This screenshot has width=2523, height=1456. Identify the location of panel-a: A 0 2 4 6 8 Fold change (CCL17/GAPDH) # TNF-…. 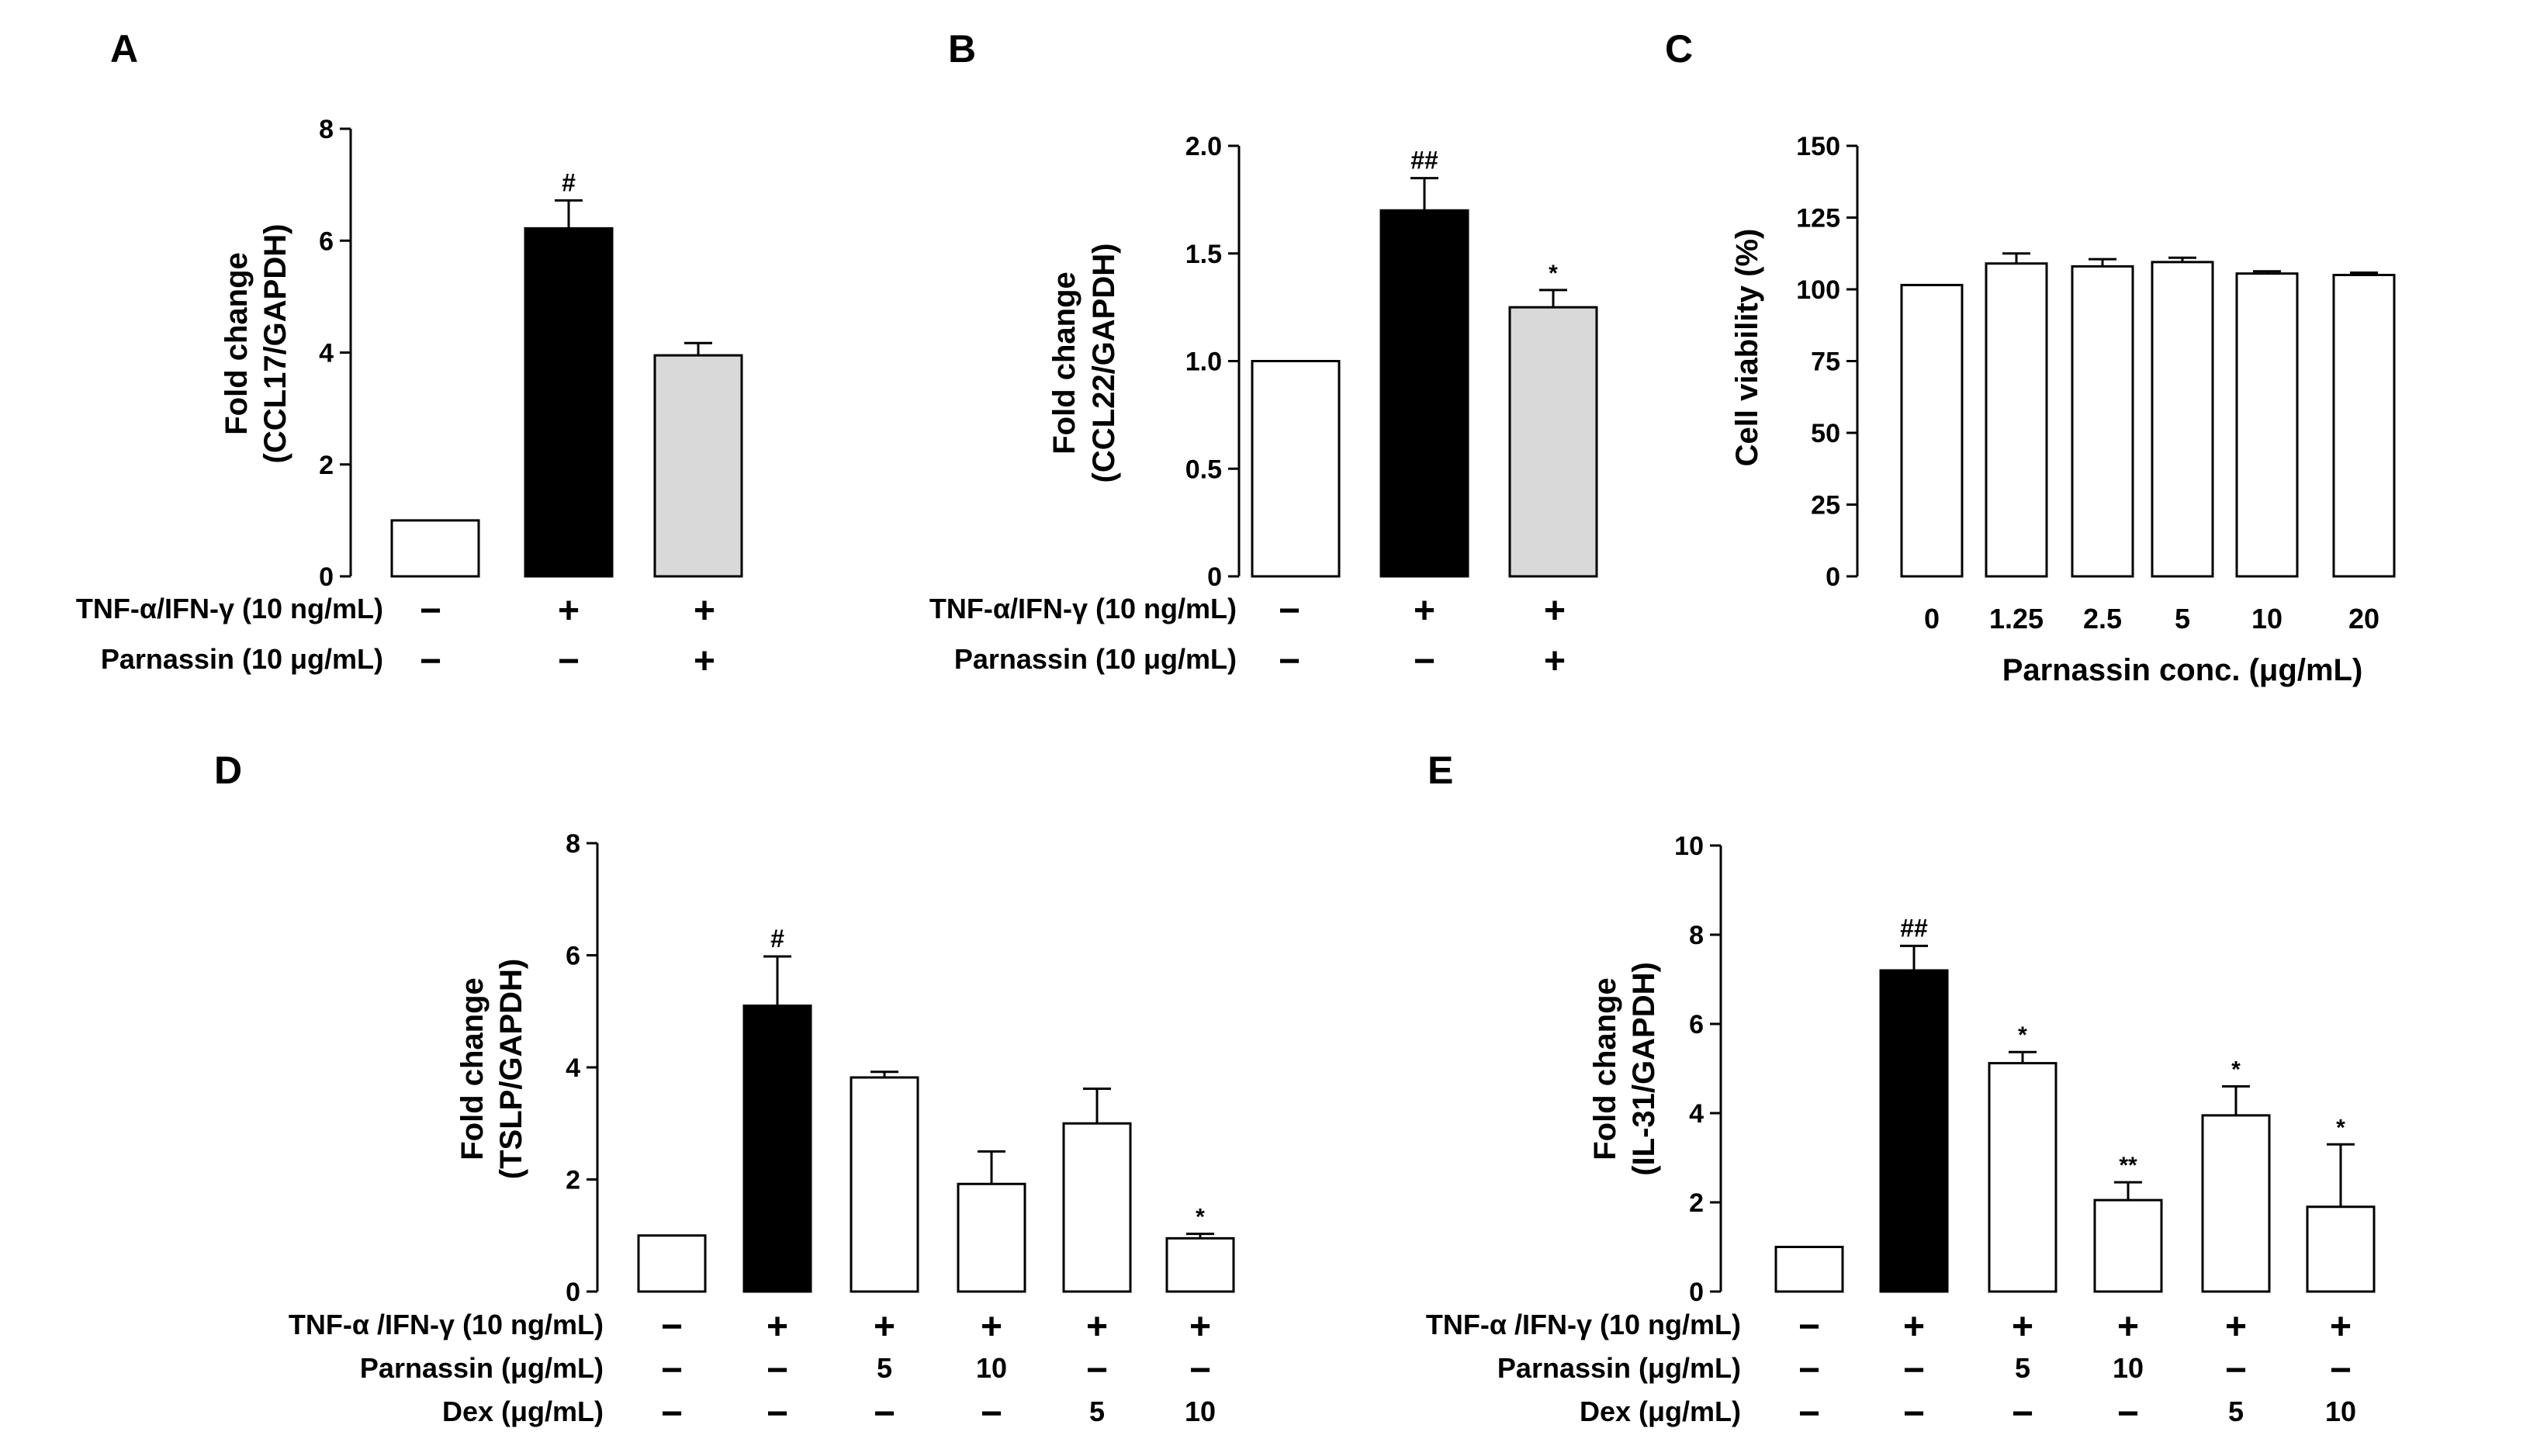
(409, 354).